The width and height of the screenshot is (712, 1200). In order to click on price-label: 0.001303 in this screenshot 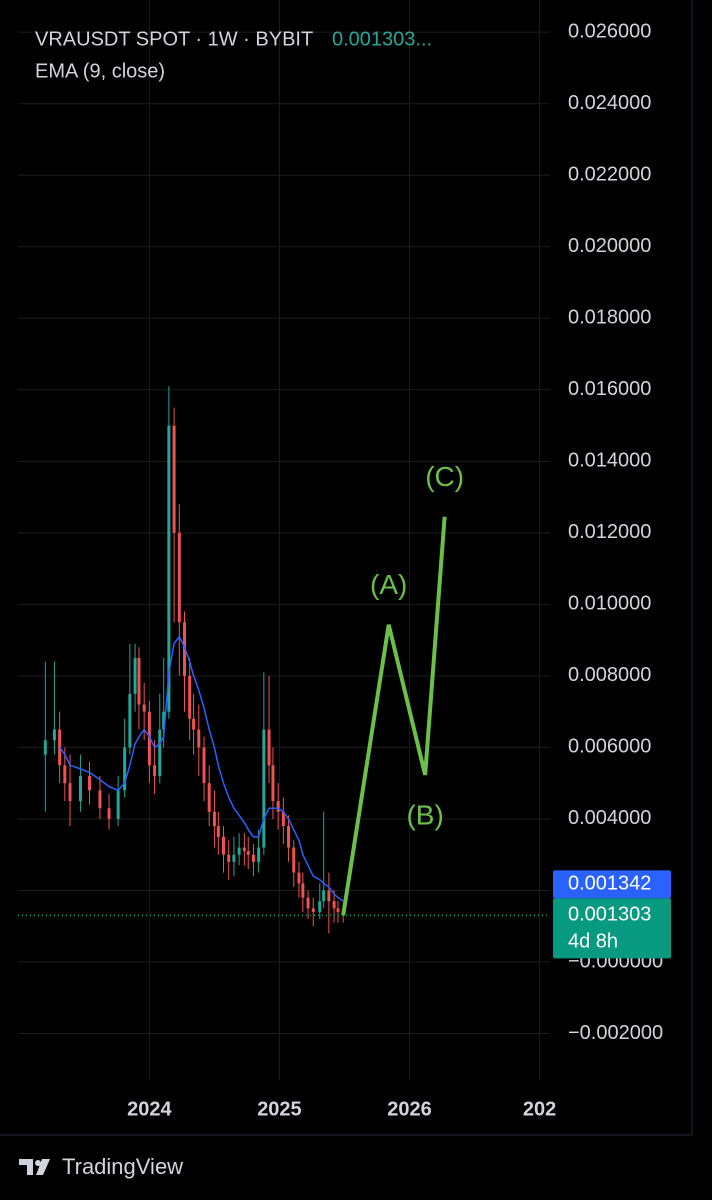, I will do `click(609, 915)`.